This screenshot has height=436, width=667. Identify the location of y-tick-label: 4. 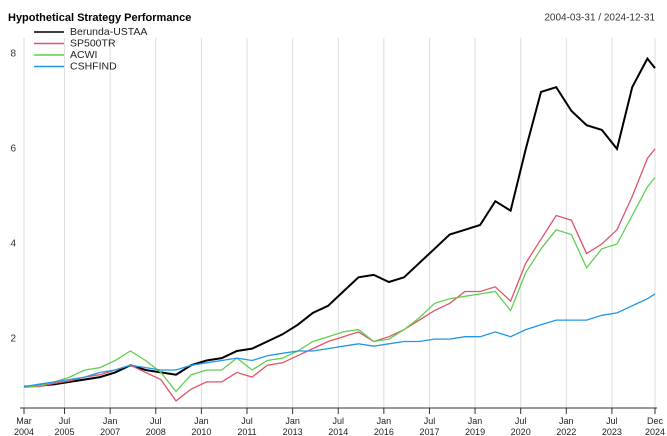
(13, 244).